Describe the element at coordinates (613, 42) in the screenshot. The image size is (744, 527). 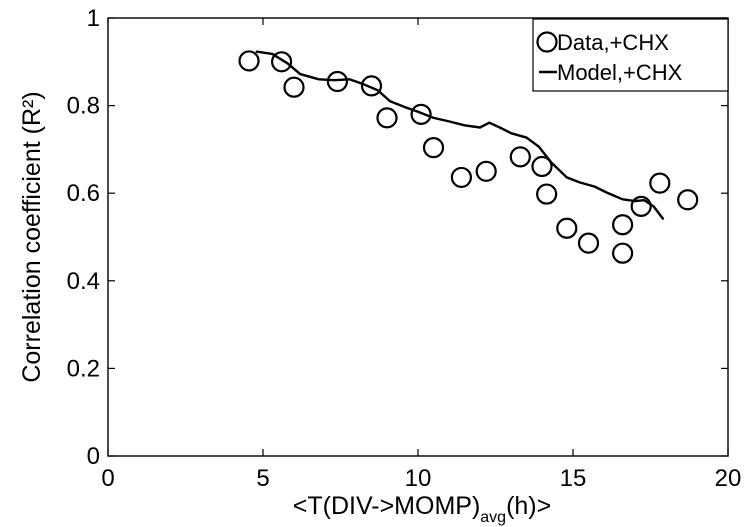
I see `legend-label: Data,+CHX` at that location.